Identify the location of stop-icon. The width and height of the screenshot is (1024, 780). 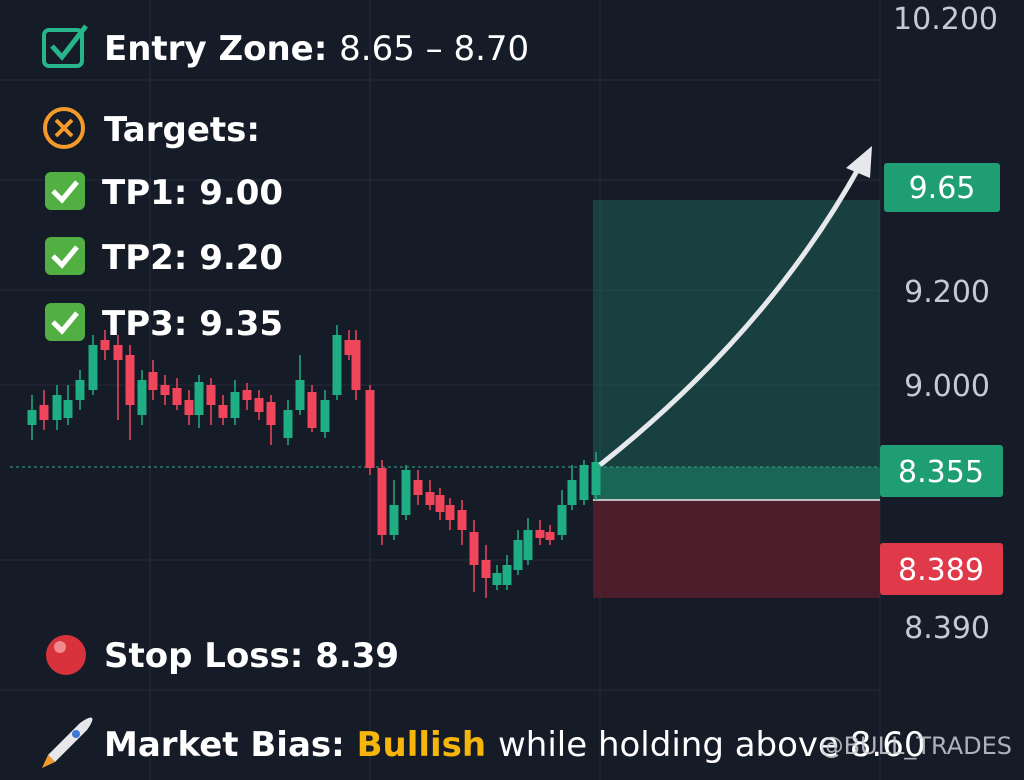
(66, 655).